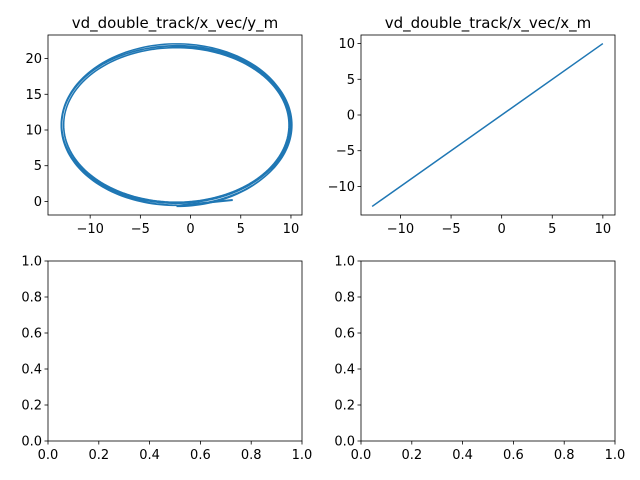 The height and width of the screenshot is (480, 640). Describe the element at coordinates (33, 59) in the screenshot. I see `y-tick-label: 20` at that location.